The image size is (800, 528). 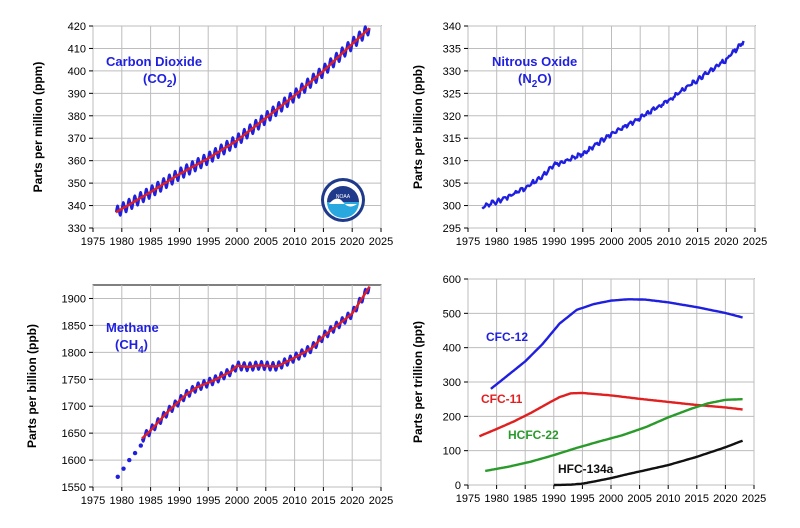 I want to click on y-tick-label: 1650, so click(x=74, y=434).